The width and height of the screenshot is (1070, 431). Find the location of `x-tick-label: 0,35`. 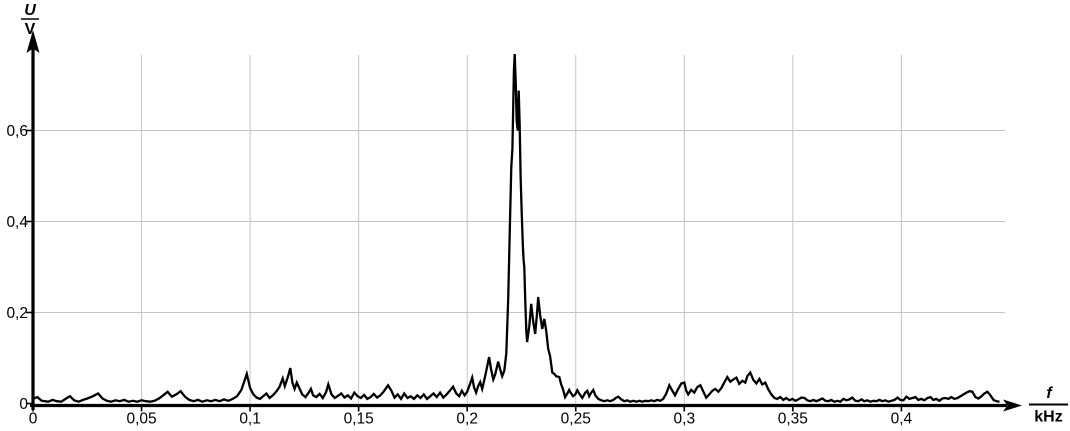

x-tick-label: 0,35 is located at coordinates (793, 419).